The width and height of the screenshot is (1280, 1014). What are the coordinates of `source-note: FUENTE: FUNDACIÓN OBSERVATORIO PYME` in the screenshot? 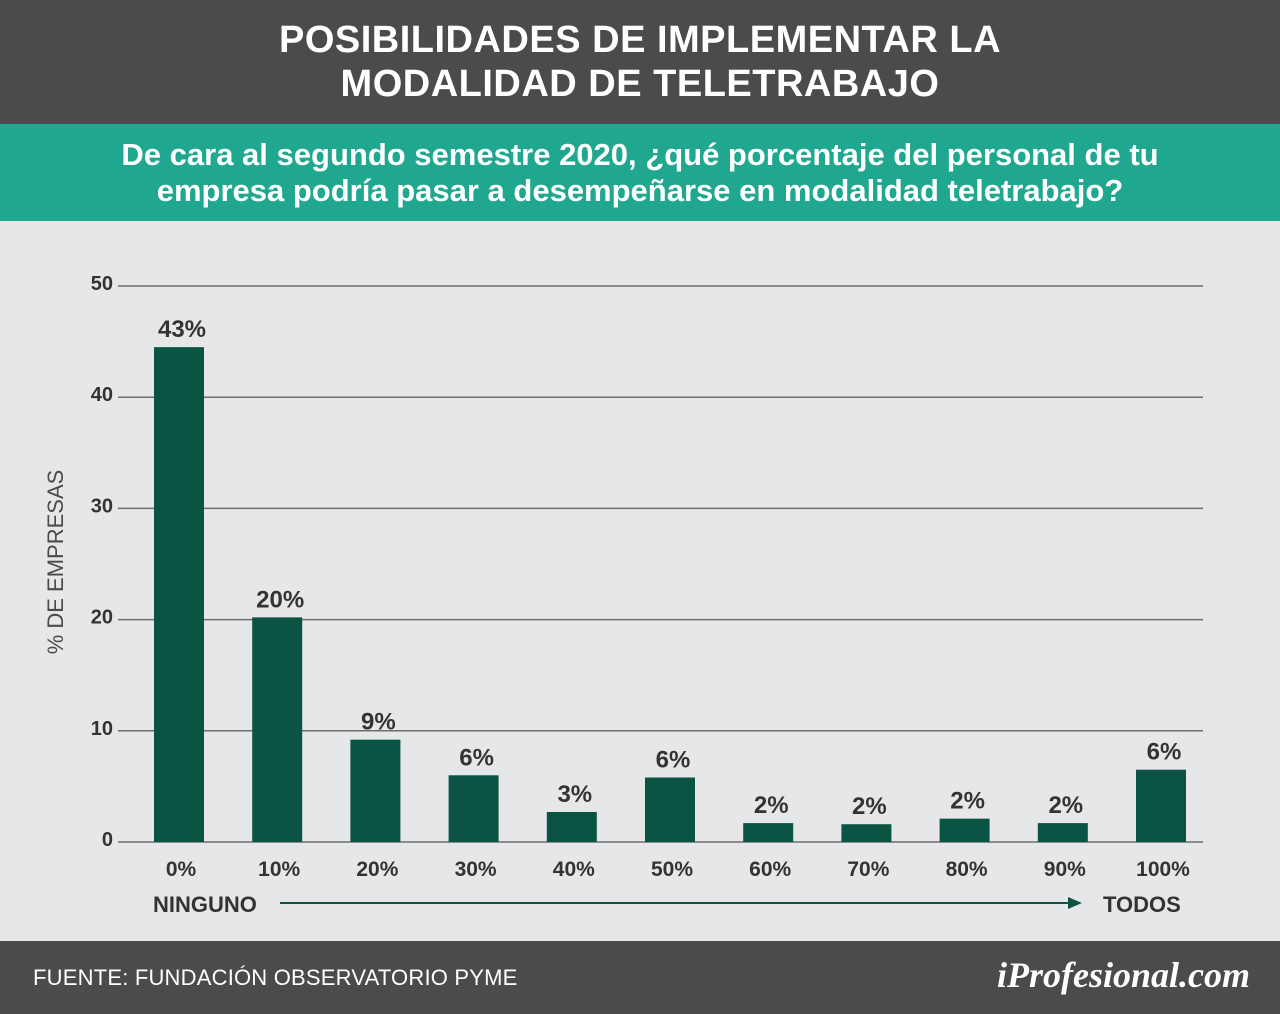 It's located at (275, 977).